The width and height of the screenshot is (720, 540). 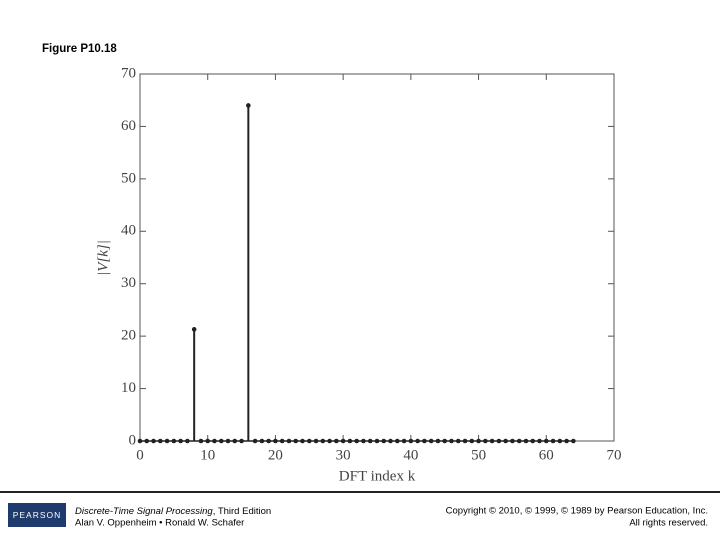 I want to click on book-name: Discrete-Time Signal Processing, so click(x=144, y=511).